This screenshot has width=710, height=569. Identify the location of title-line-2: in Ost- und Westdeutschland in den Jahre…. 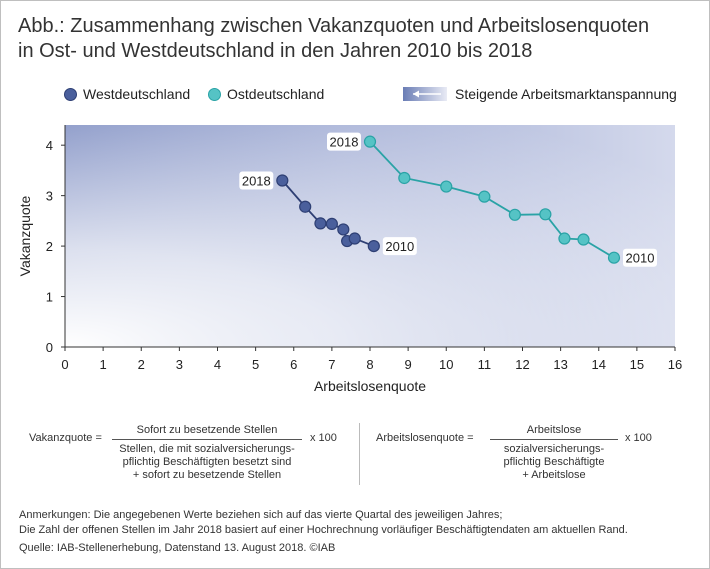
(275, 51).